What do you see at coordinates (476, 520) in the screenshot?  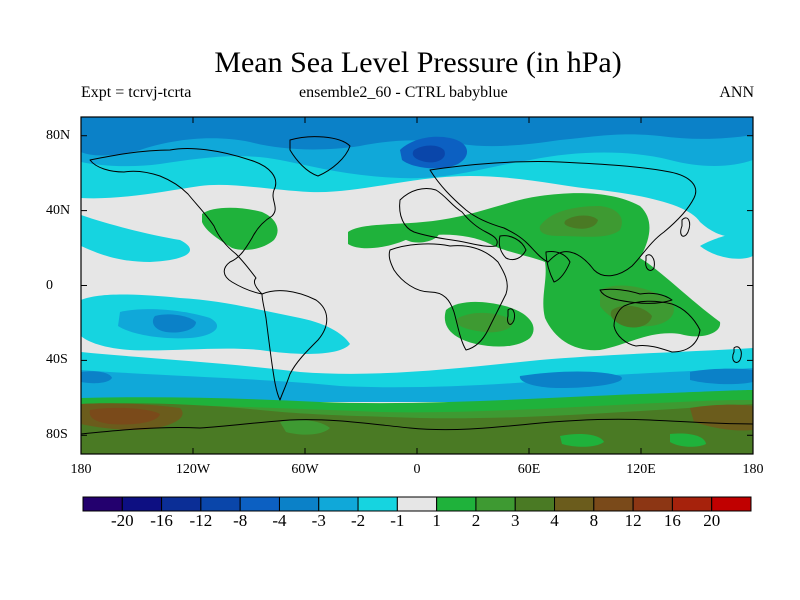 I see `colorbar-label: 2` at bounding box center [476, 520].